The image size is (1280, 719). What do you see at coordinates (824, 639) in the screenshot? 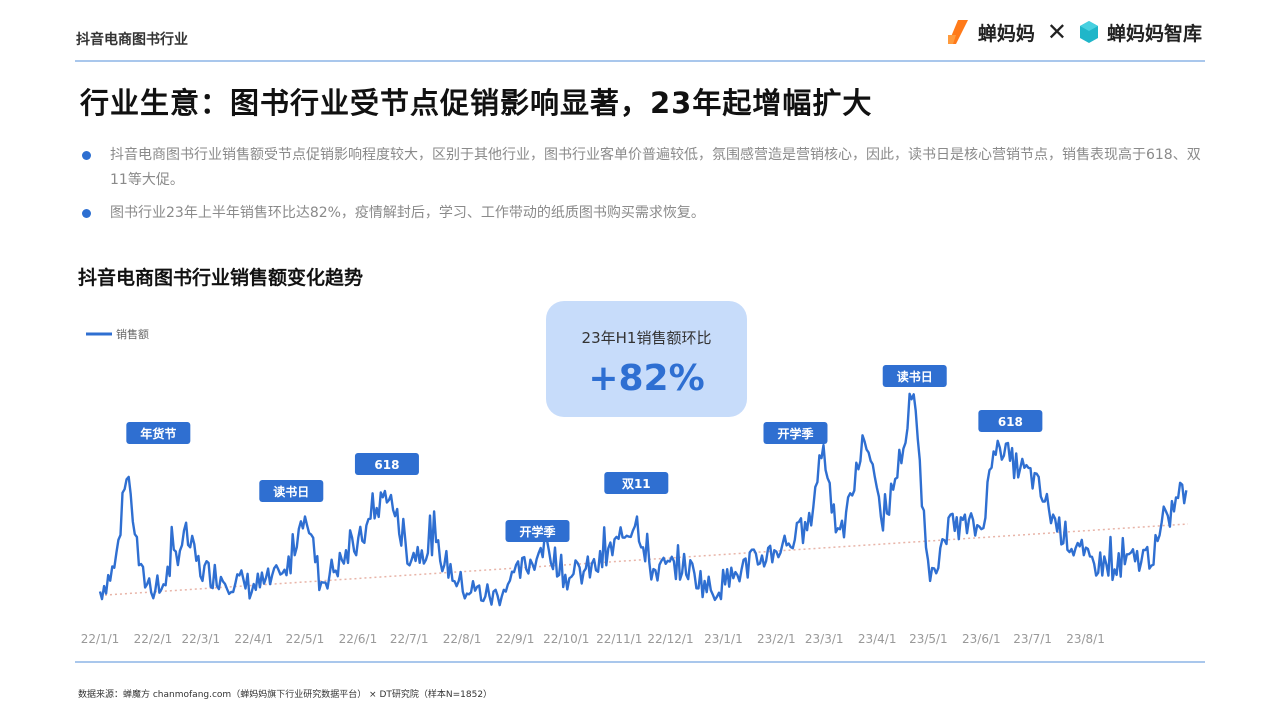
I see `x-tick-label: 23/3/1` at bounding box center [824, 639].